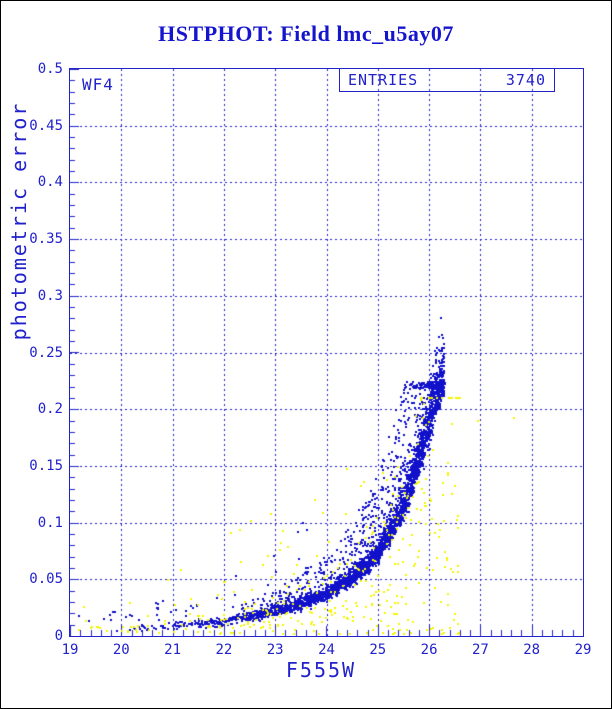  What do you see at coordinates (58, 636) in the screenshot?
I see `y-tick-label: 0` at bounding box center [58, 636].